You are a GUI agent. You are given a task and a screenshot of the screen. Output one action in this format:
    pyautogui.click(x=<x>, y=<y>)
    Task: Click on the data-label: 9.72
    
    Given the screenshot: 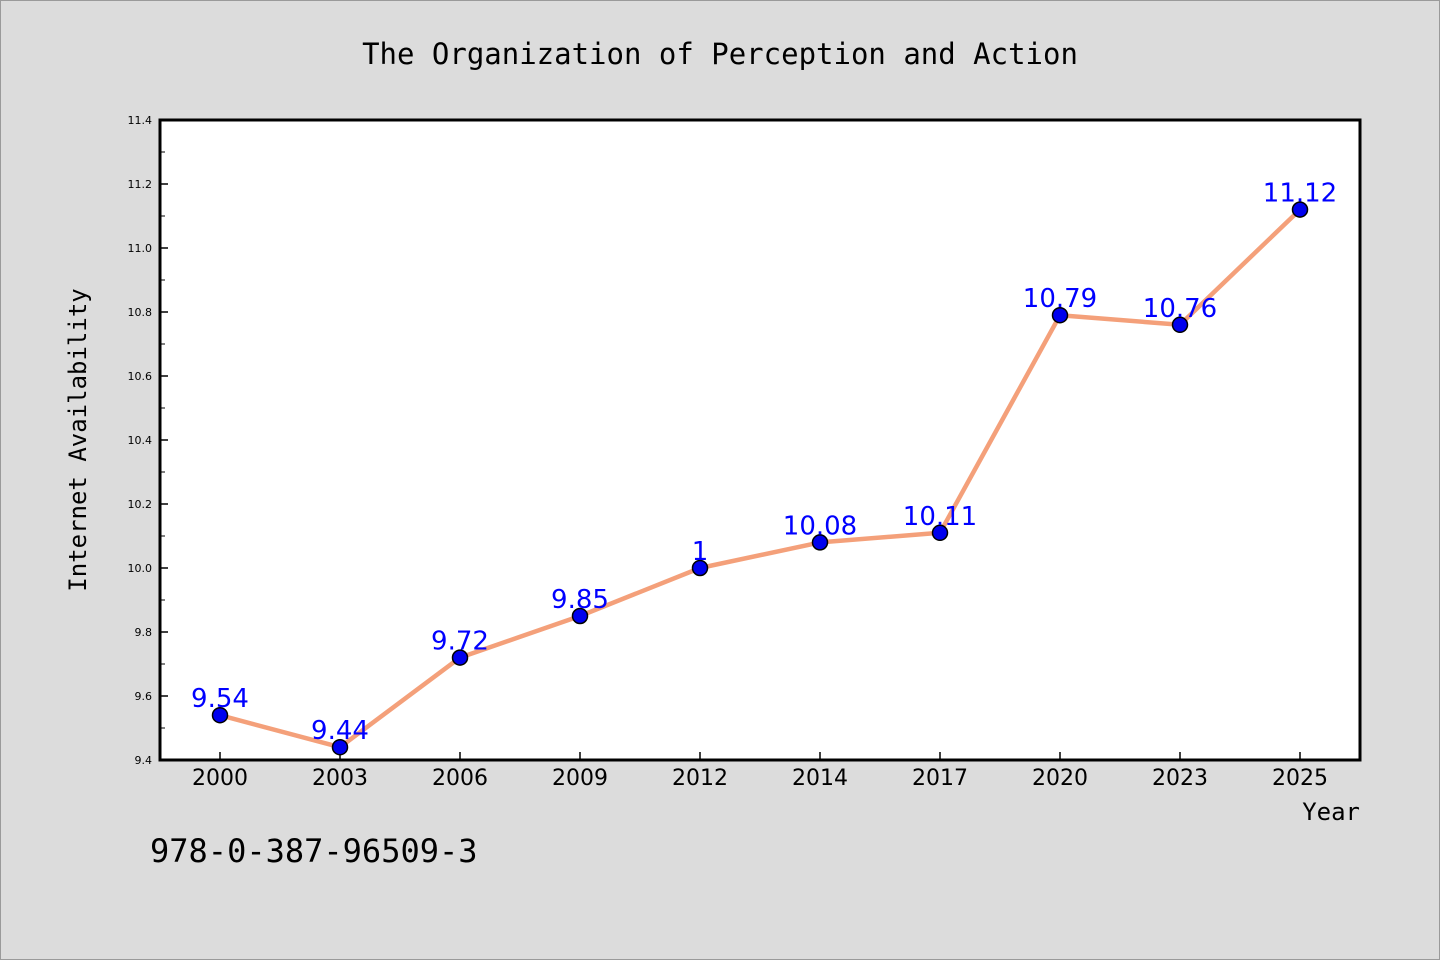 What is the action you would take?
    pyautogui.click(x=460, y=642)
    